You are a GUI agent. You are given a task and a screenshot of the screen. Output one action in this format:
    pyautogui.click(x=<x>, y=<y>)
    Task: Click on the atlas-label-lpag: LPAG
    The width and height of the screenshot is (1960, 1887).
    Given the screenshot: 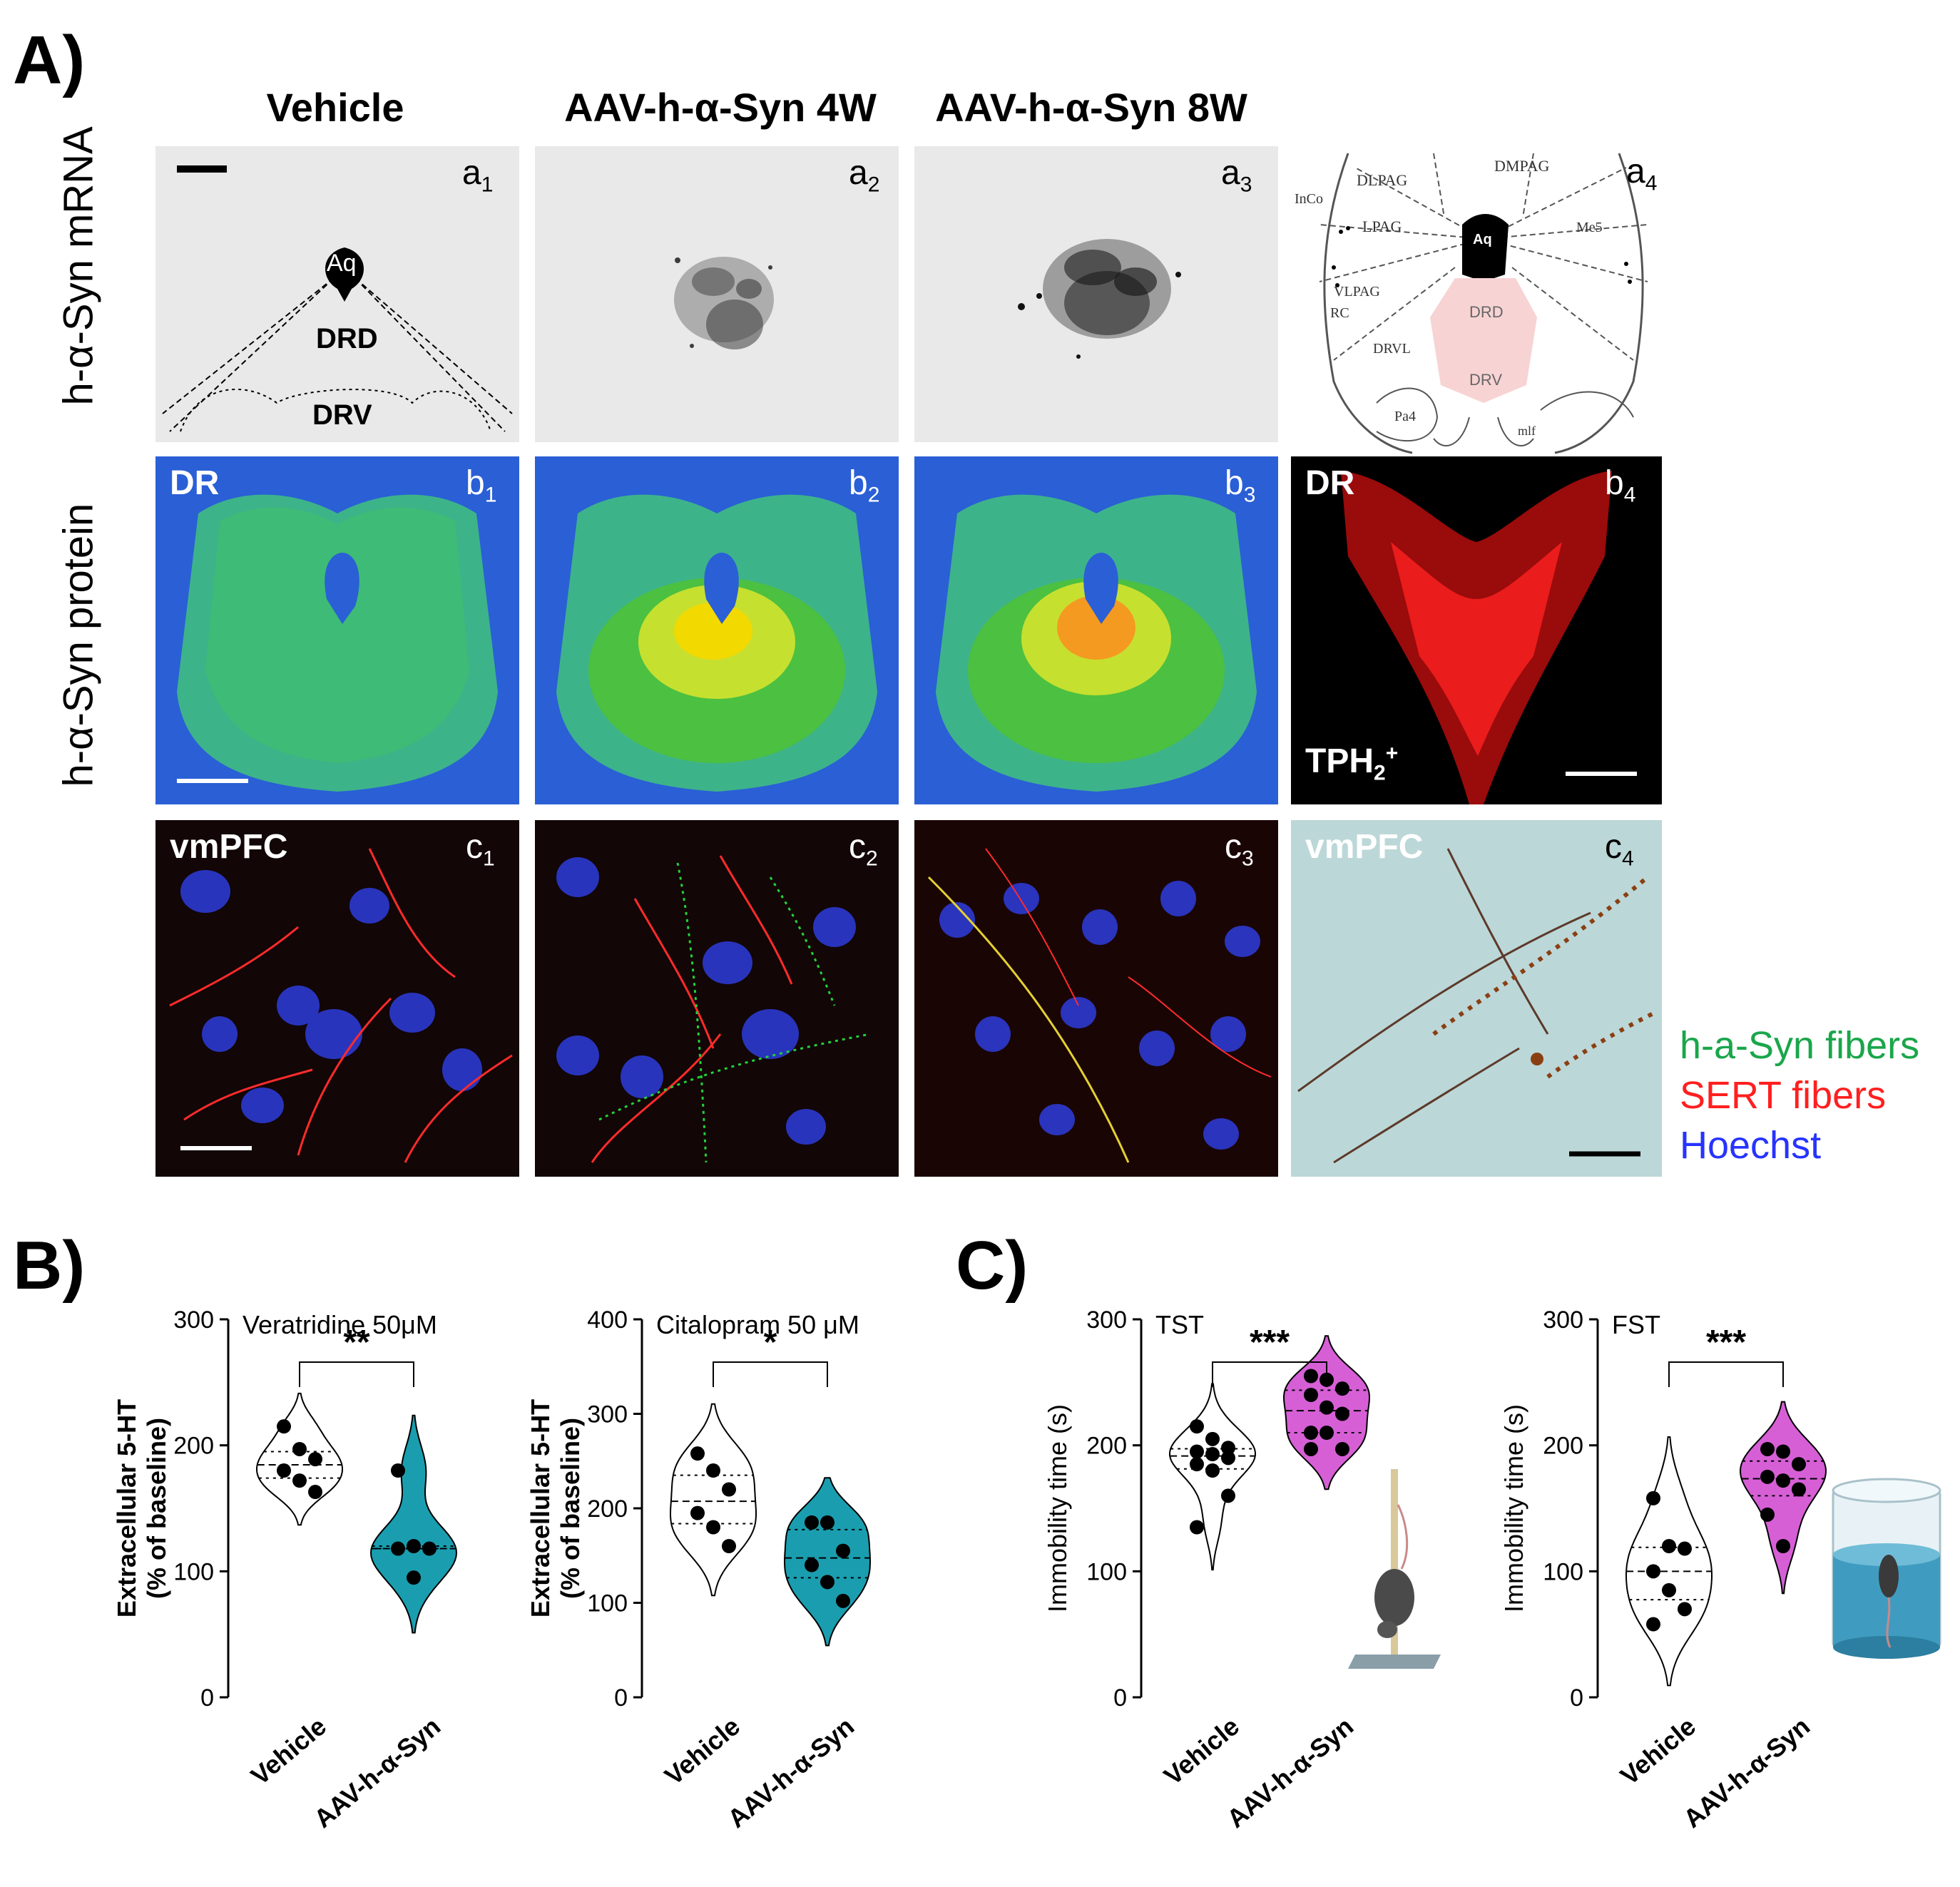 What is the action you would take?
    pyautogui.click(x=1382, y=227)
    